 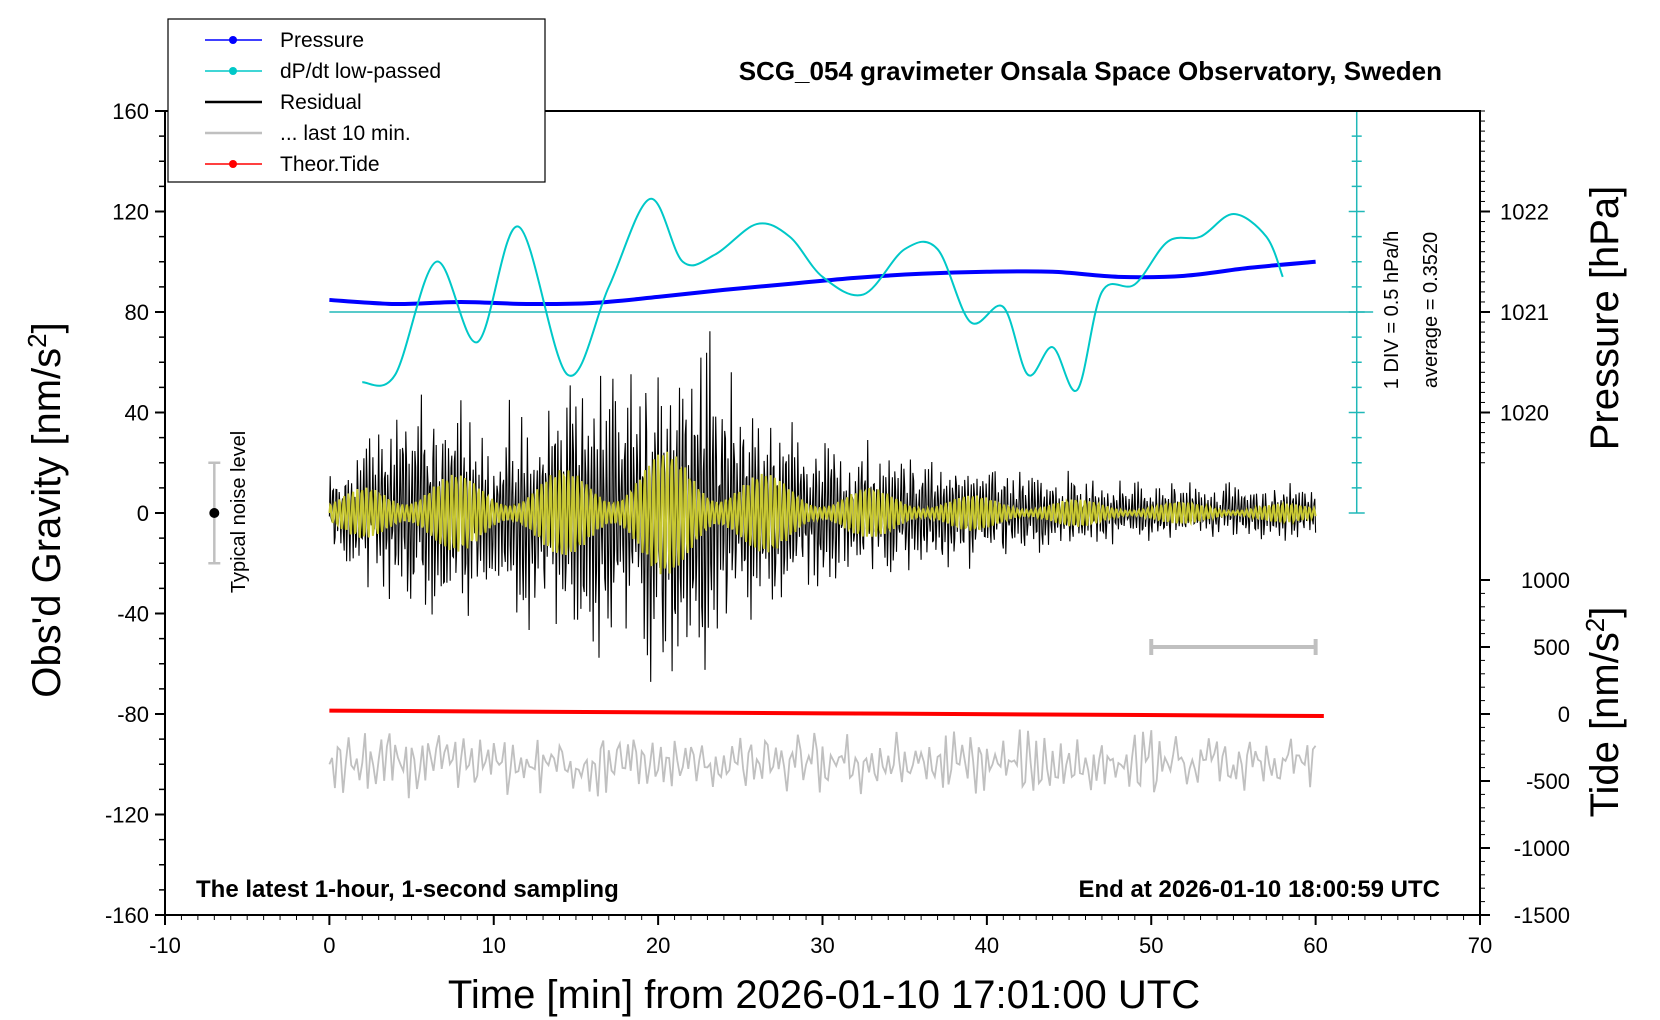 I want to click on y-tick-label: 160, so click(x=130, y=111).